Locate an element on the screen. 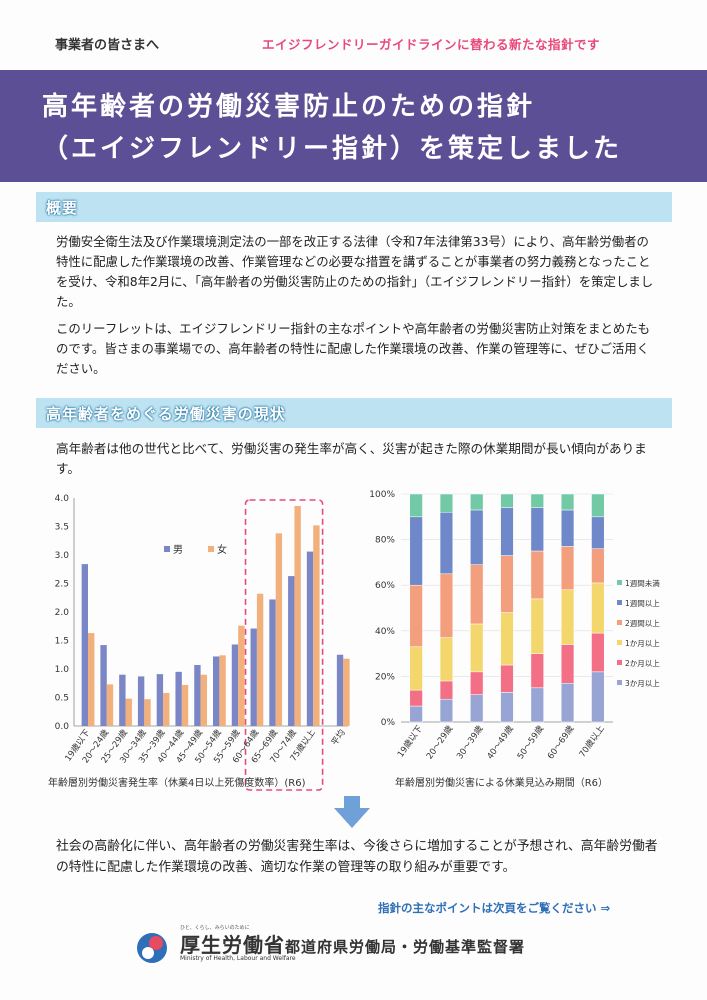 This screenshot has height=1000, width=707. x-tick-label: 19歳以下 is located at coordinates (410, 741).